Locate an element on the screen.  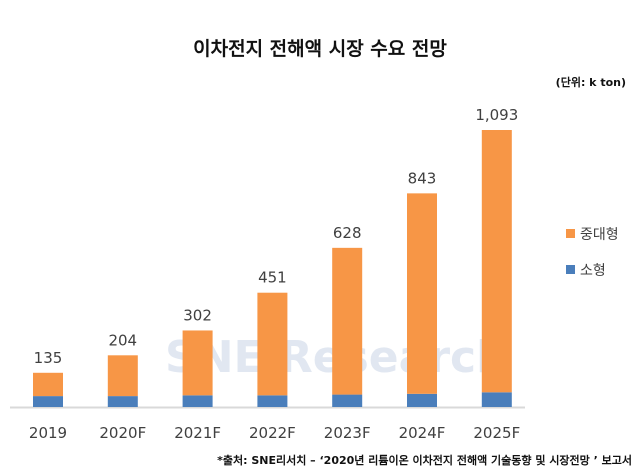
bar-mid-large-2025F is located at coordinates (496, 261).